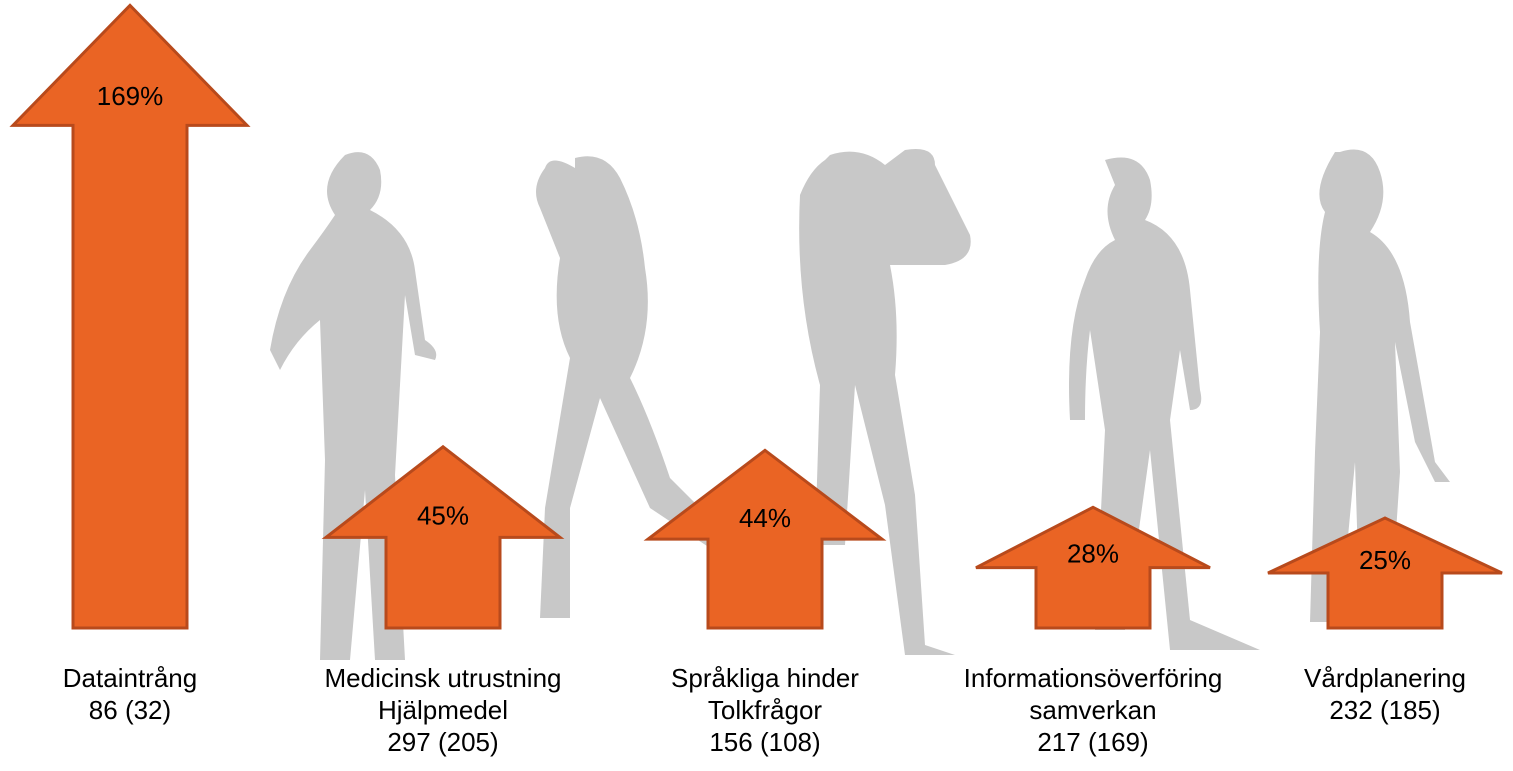 The image size is (1513, 771). I want to click on count-label: 297 (205), so click(442, 742).